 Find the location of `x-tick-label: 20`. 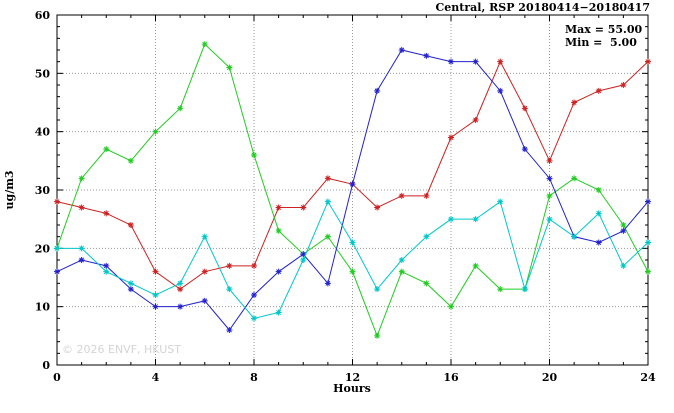

x-tick-label: 20 is located at coordinates (550, 377).